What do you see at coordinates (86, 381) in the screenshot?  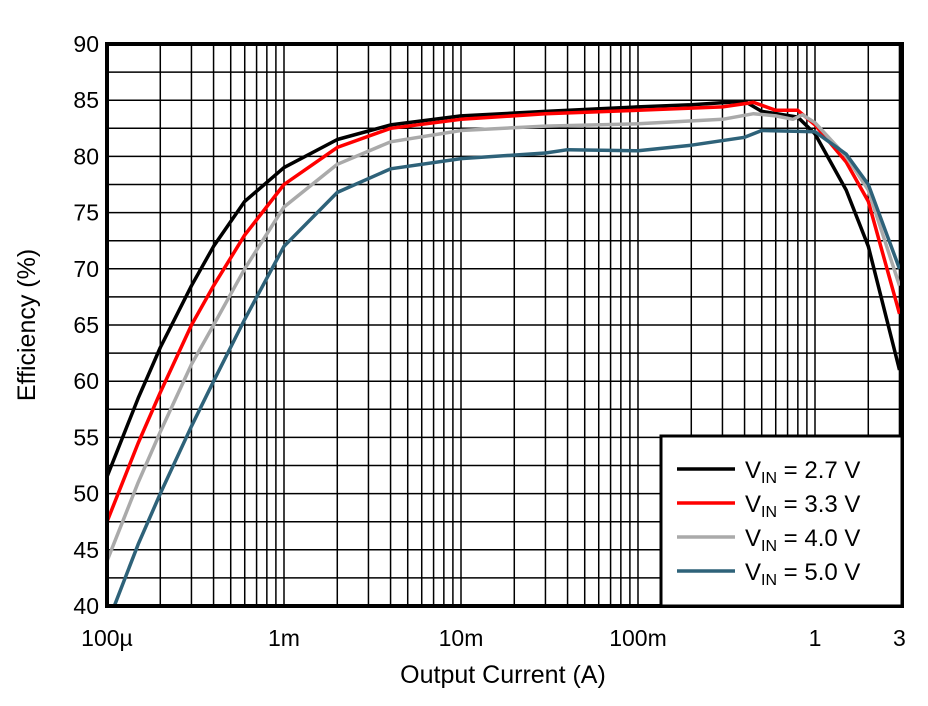 I see `y-tick-label: 60` at bounding box center [86, 381].